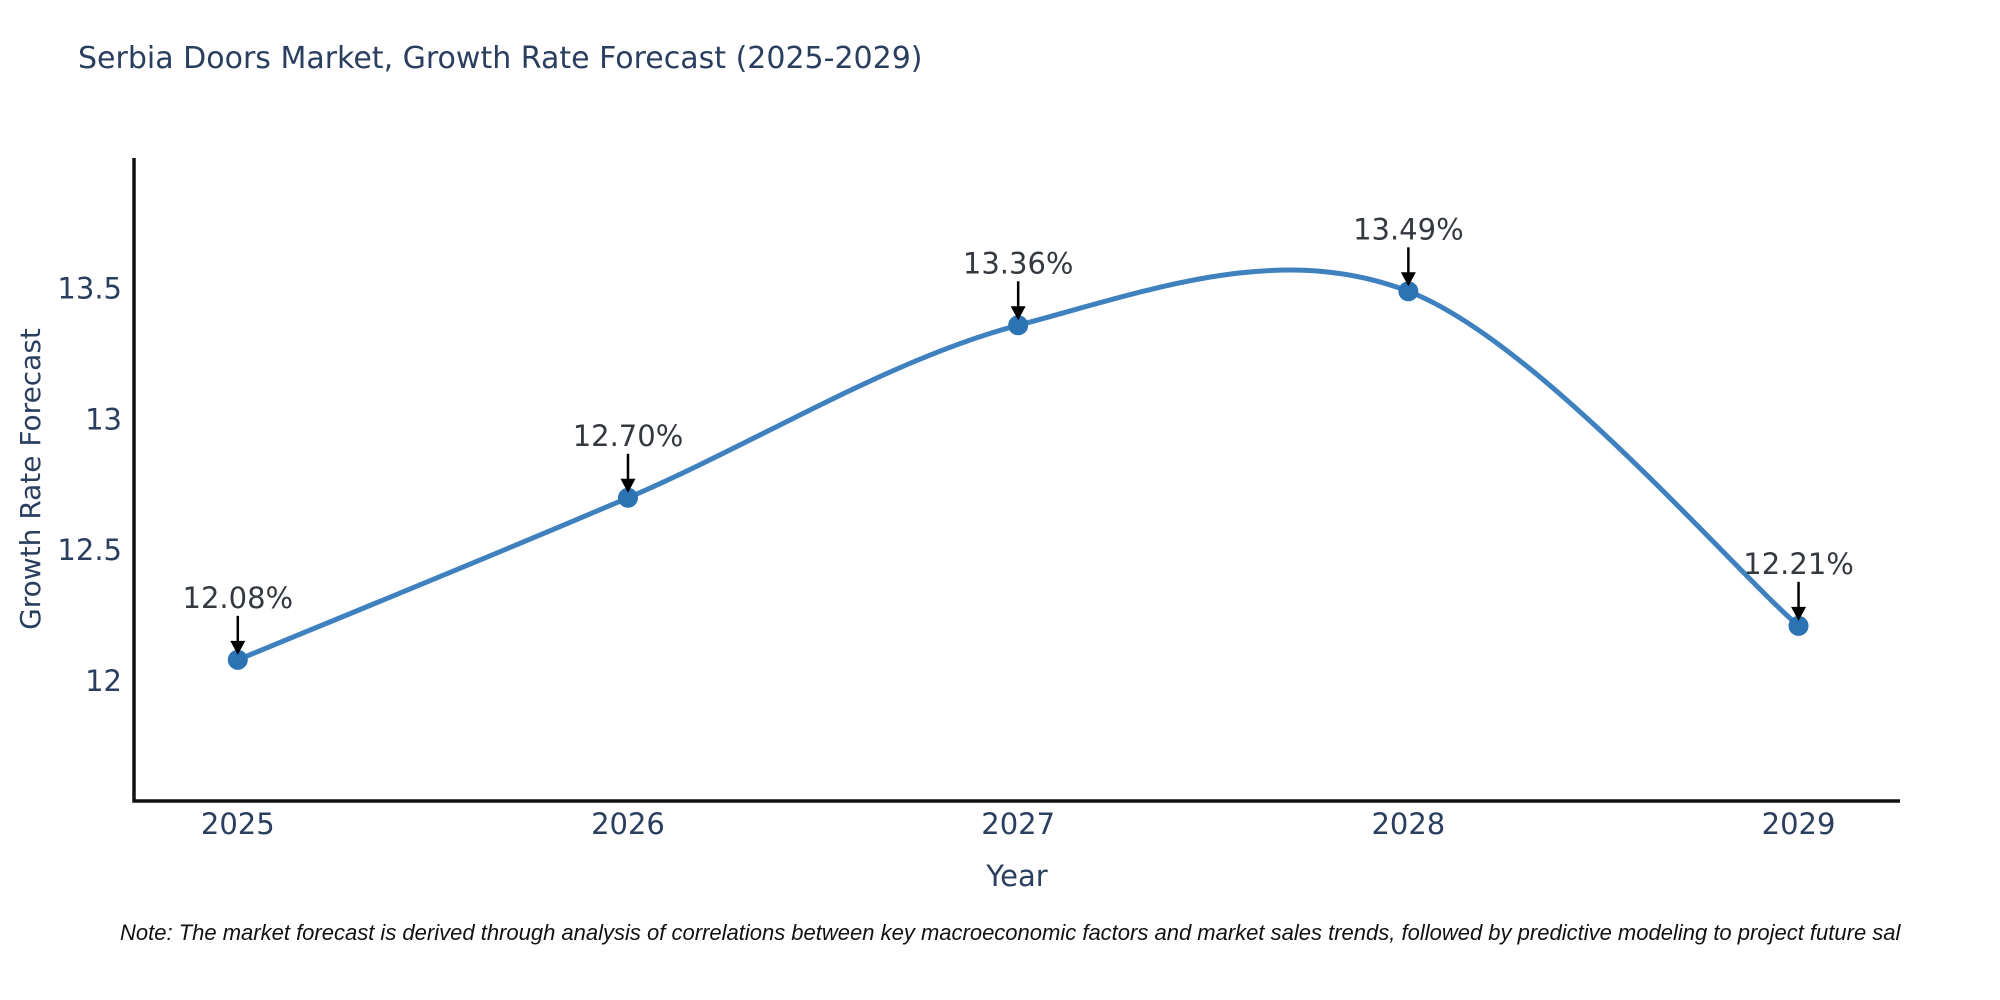 The height and width of the screenshot is (1000, 2000). Describe the element at coordinates (238, 618) in the screenshot. I see `annotation-12.08%: 12.08%` at that location.